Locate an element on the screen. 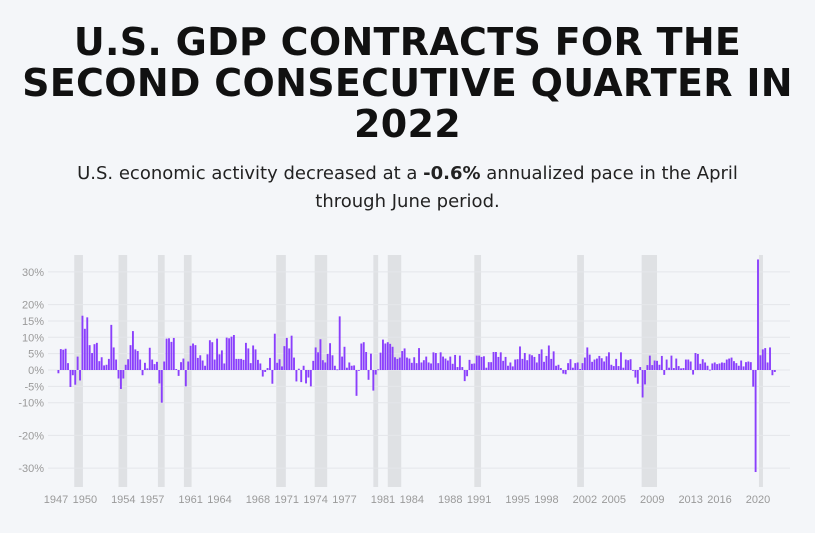 This screenshot has height=533, width=815. x-tick-label: 2009 is located at coordinates (652, 500).